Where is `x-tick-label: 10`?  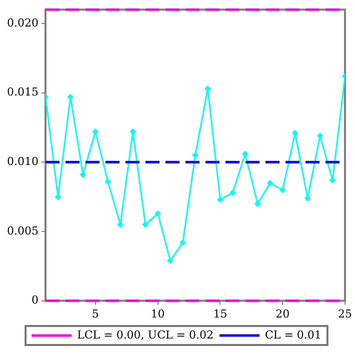
x-tick-label: 10 is located at coordinates (157, 313).